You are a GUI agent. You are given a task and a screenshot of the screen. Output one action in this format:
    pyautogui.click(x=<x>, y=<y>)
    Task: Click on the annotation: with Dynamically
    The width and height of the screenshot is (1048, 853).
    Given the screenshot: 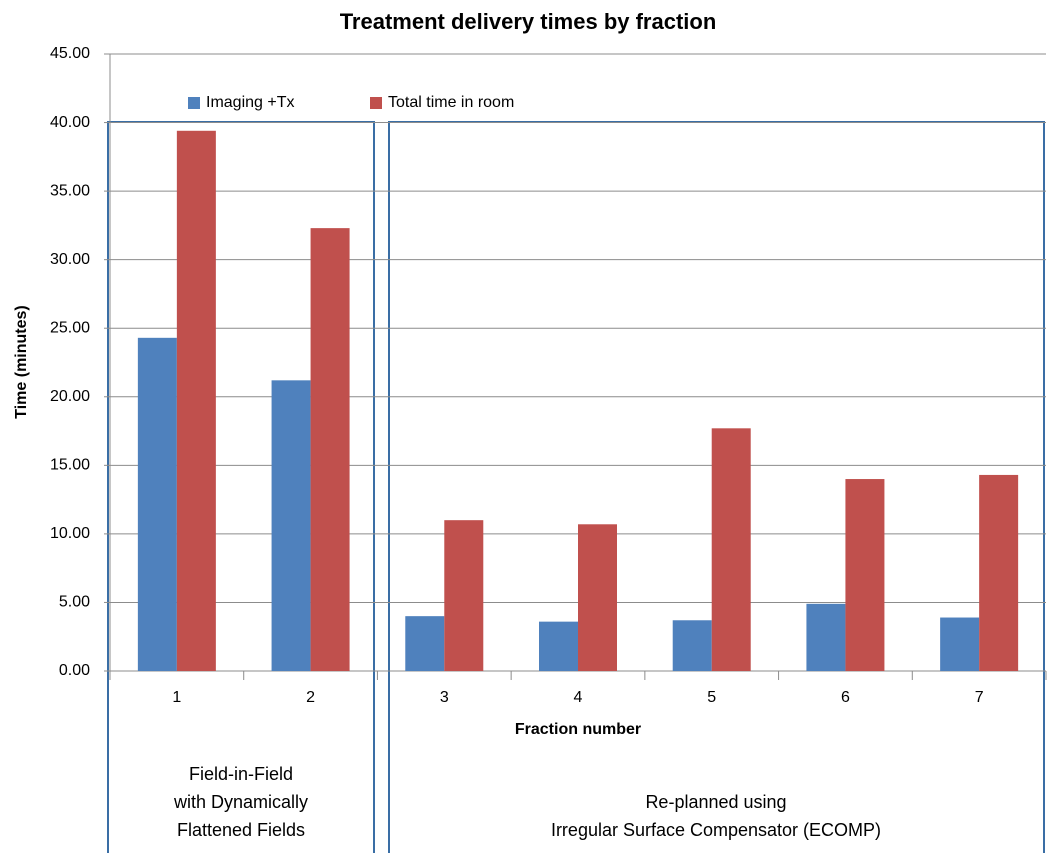 What is the action you would take?
    pyautogui.click(x=240, y=802)
    